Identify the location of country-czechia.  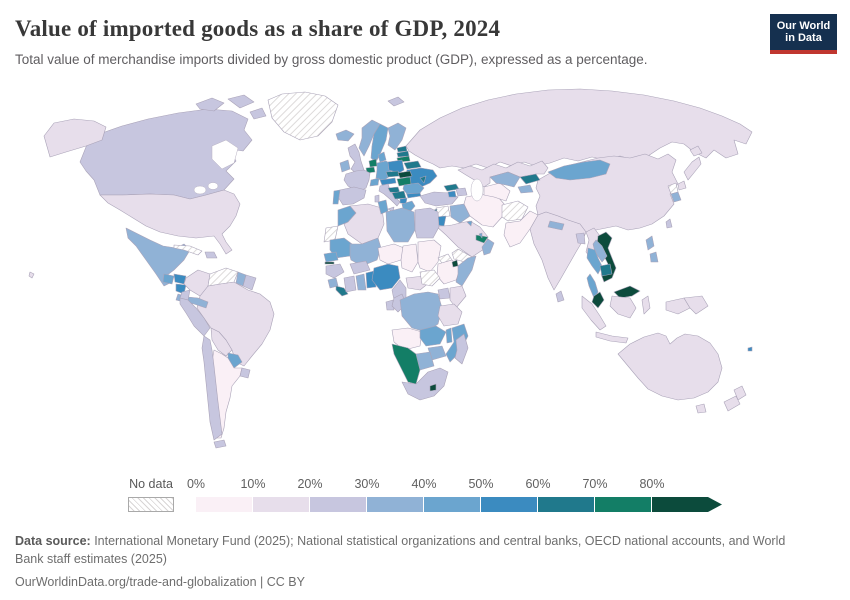
(393, 174).